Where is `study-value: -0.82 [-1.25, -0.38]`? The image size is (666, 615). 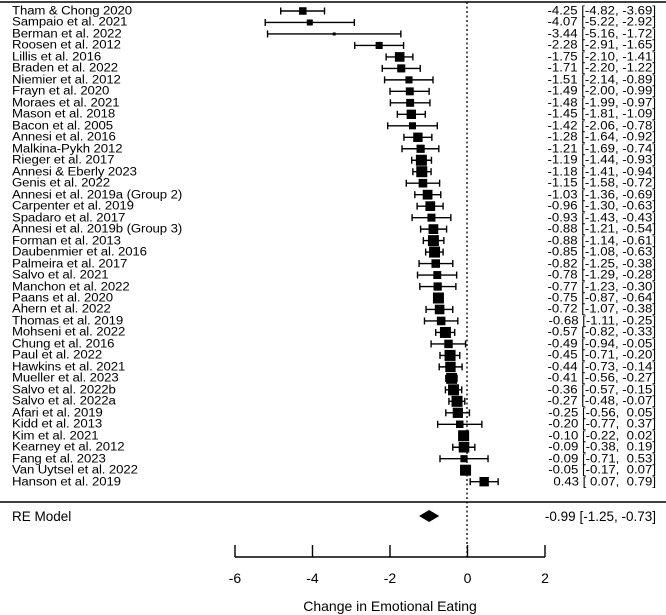
study-value: -0.82 [-1.25, -0.38] is located at coordinates (602, 263).